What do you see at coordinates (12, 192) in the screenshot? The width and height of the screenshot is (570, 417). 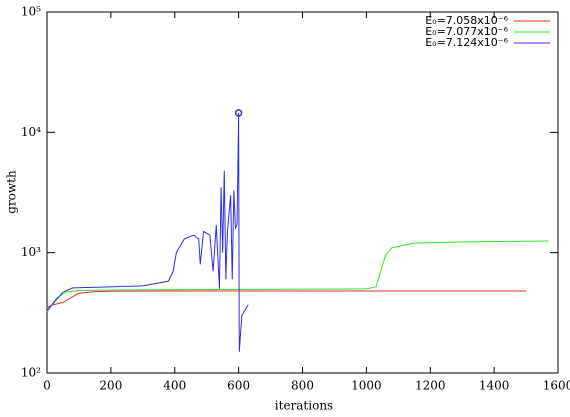 I see `y-axis-label: growth` at bounding box center [12, 192].